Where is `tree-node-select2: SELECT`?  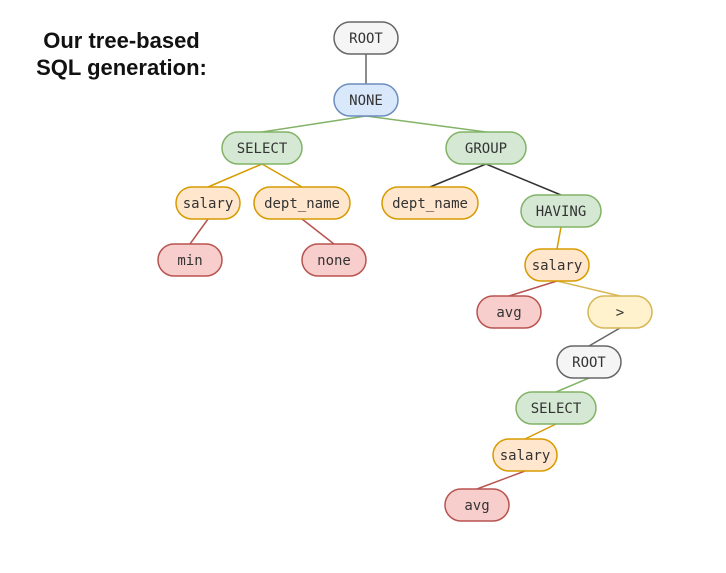
tree-node-select2: SELECT is located at coordinates (556, 408).